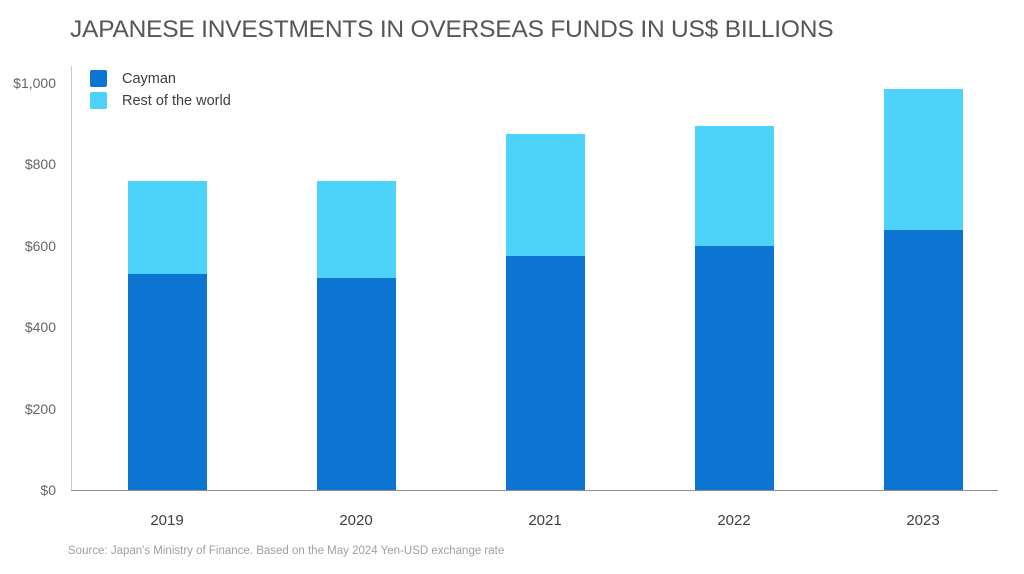  I want to click on bar-segment-rest-of-the-world-2023, so click(923, 159).